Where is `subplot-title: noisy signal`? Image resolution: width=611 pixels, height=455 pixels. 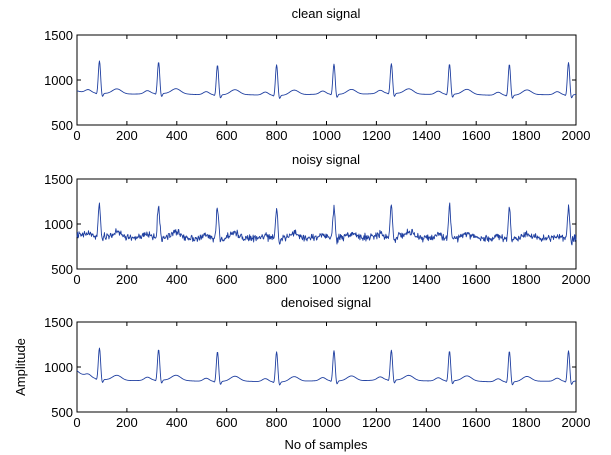 subplot-title: noisy signal is located at coordinates (326, 159).